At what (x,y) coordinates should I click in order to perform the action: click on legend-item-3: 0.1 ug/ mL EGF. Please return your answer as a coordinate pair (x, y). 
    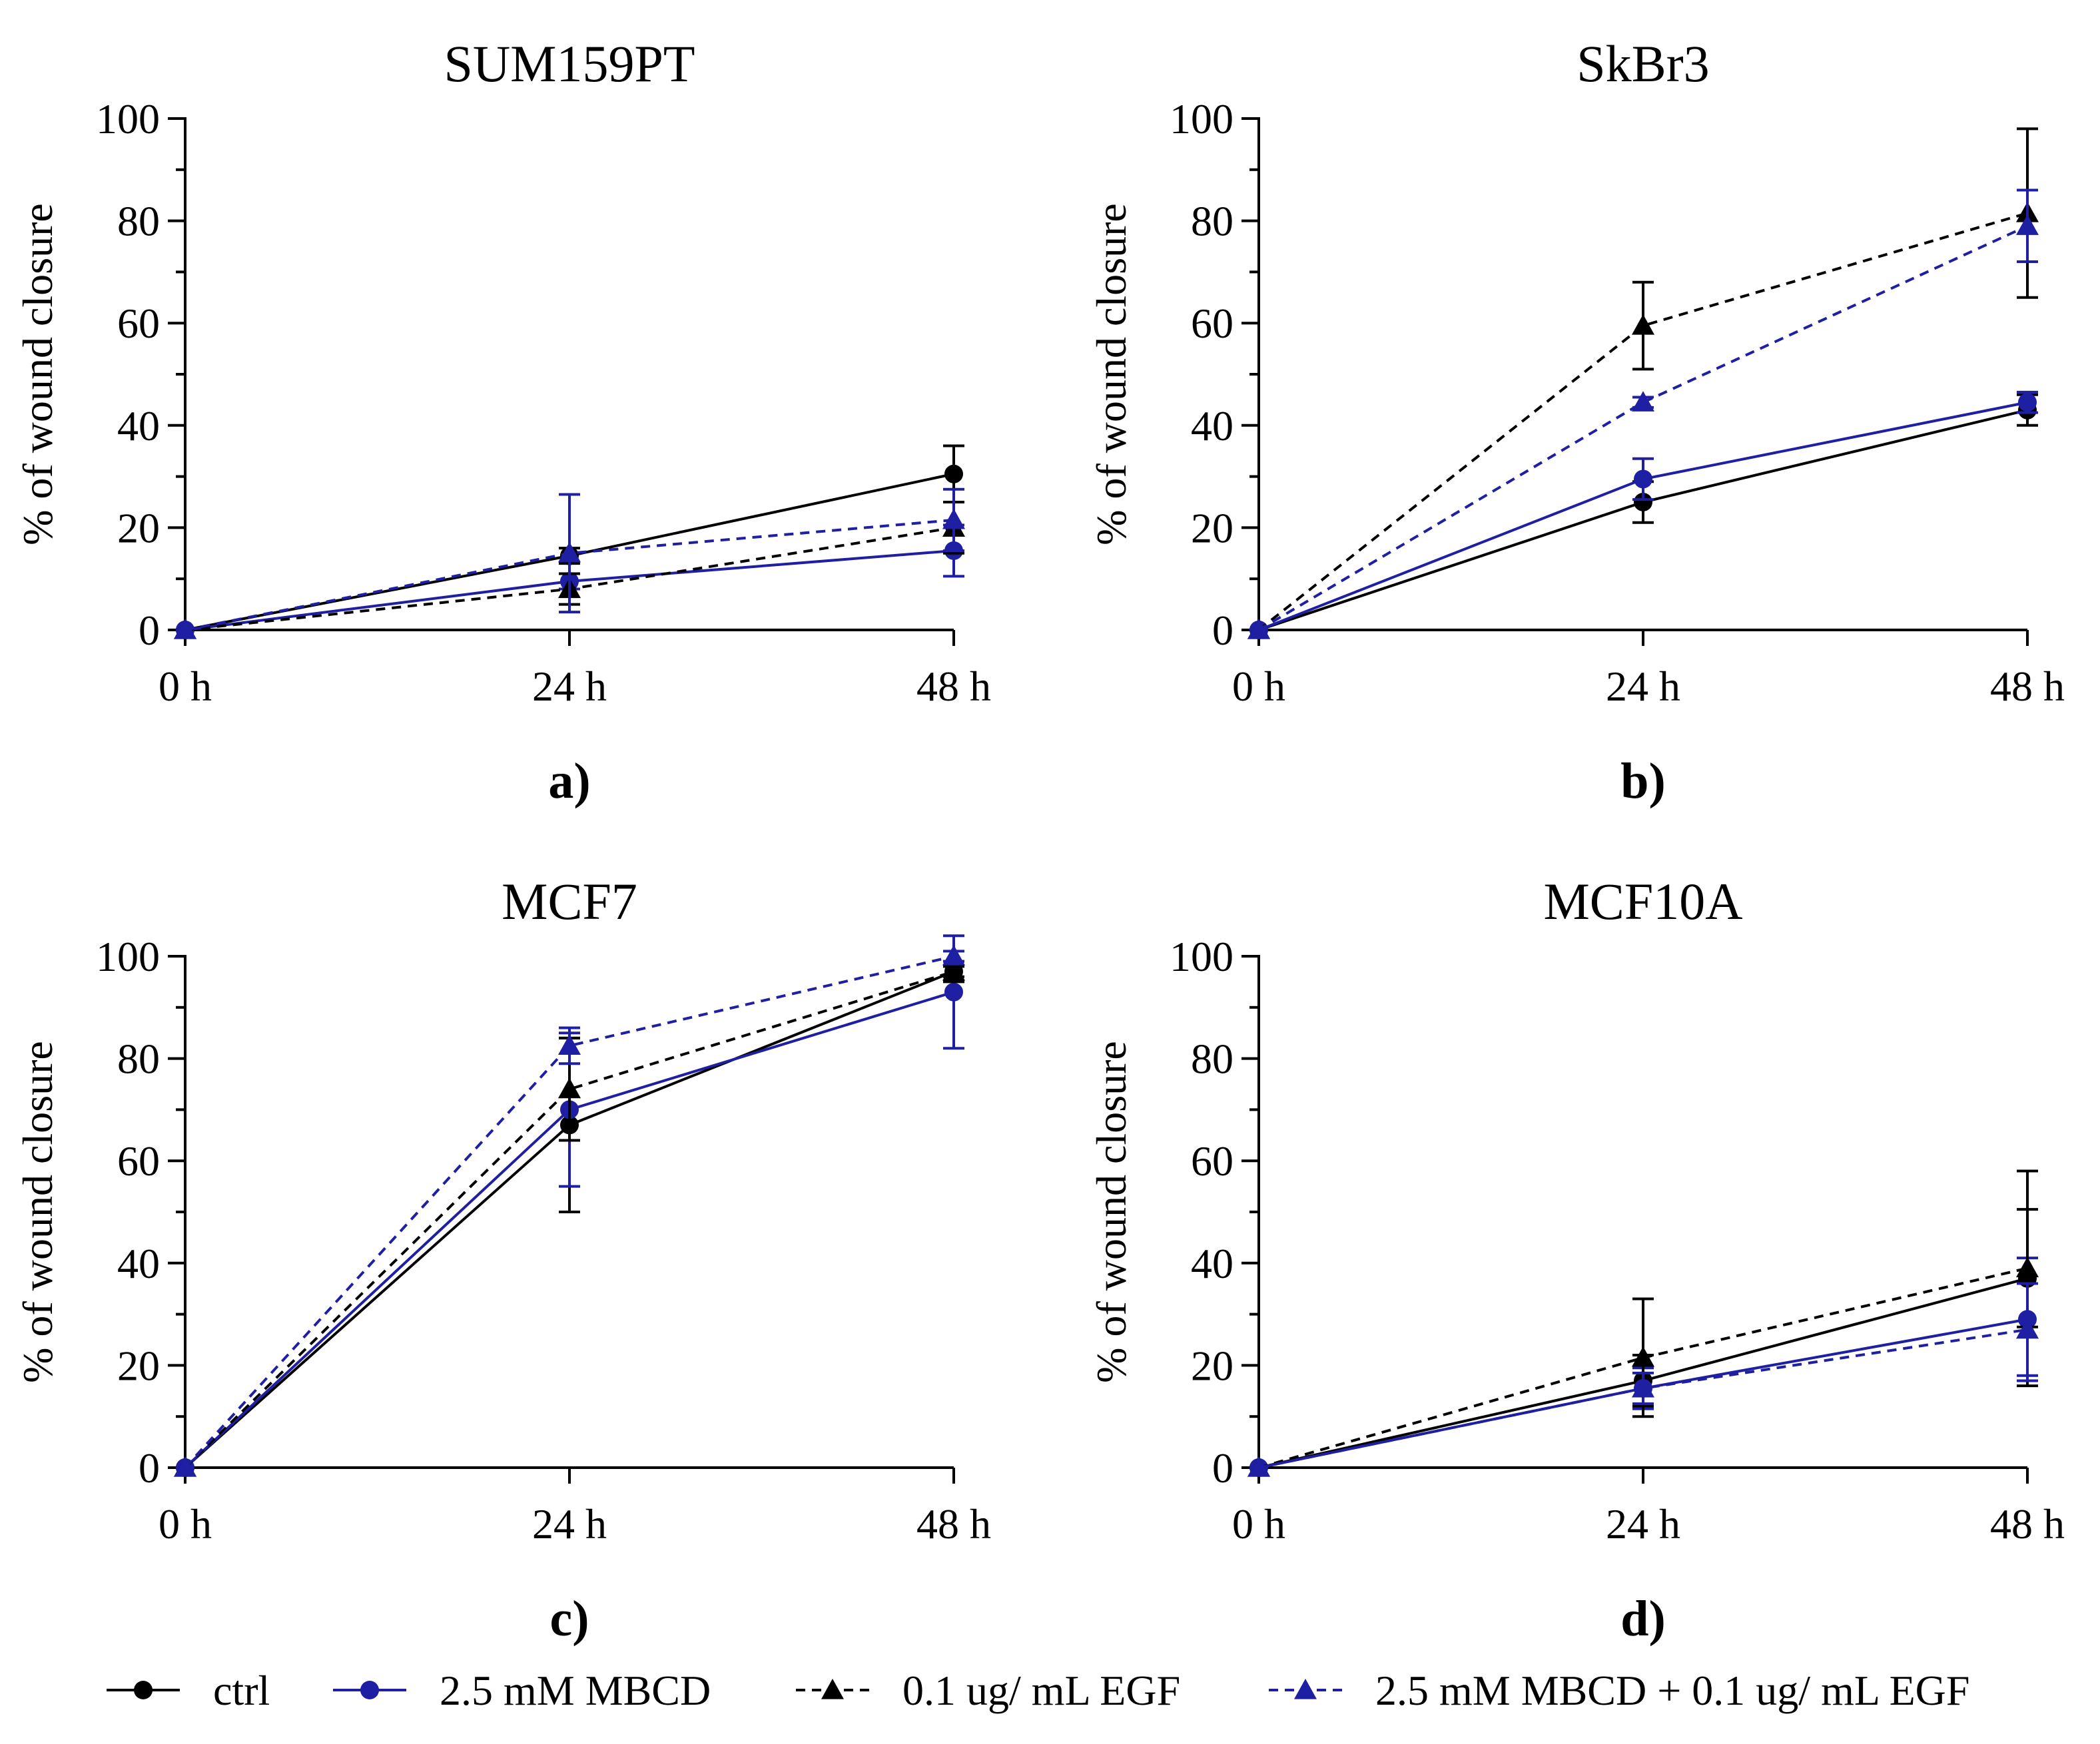
    Looking at the image, I should click on (988, 1690).